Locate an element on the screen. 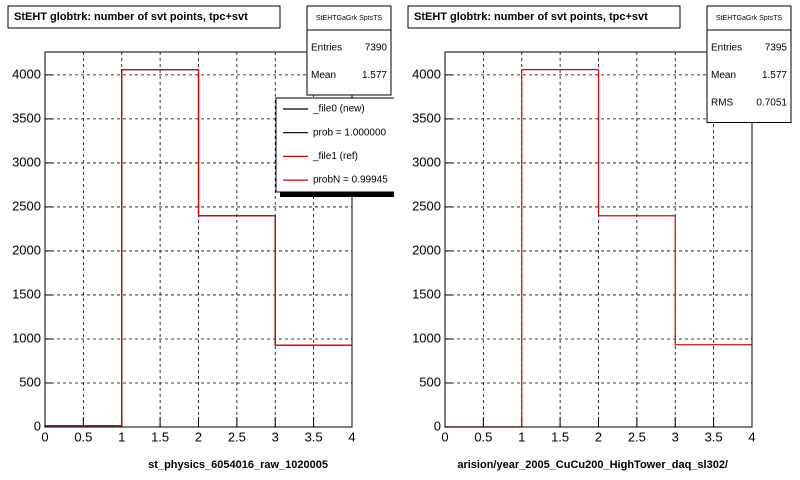  stats-label: RMS is located at coordinates (722, 103).